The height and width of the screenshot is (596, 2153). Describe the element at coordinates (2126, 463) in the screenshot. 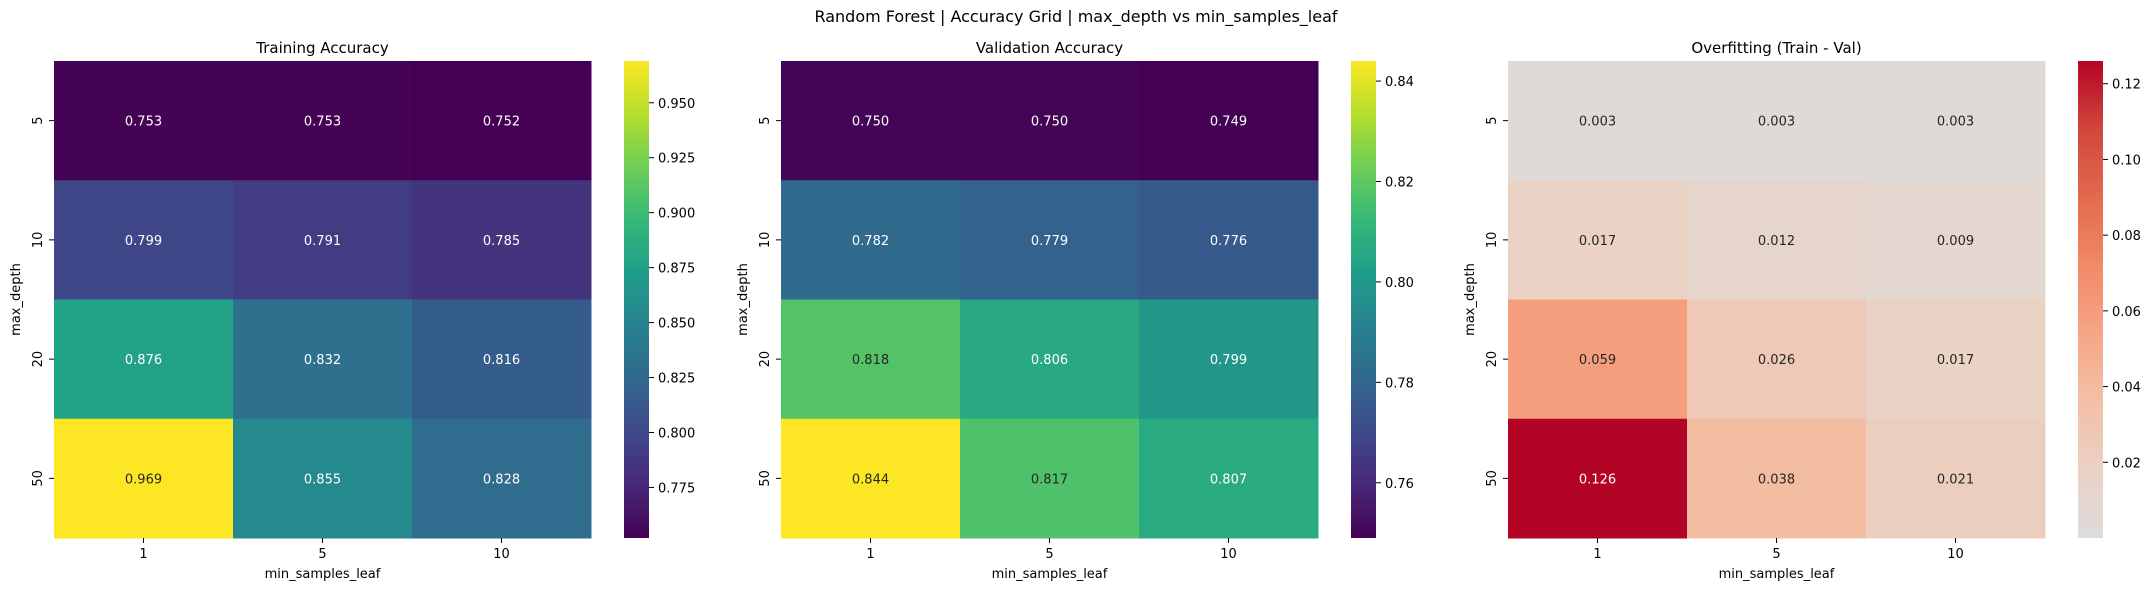

I see `colorbar-tick-label: 0.02` at that location.